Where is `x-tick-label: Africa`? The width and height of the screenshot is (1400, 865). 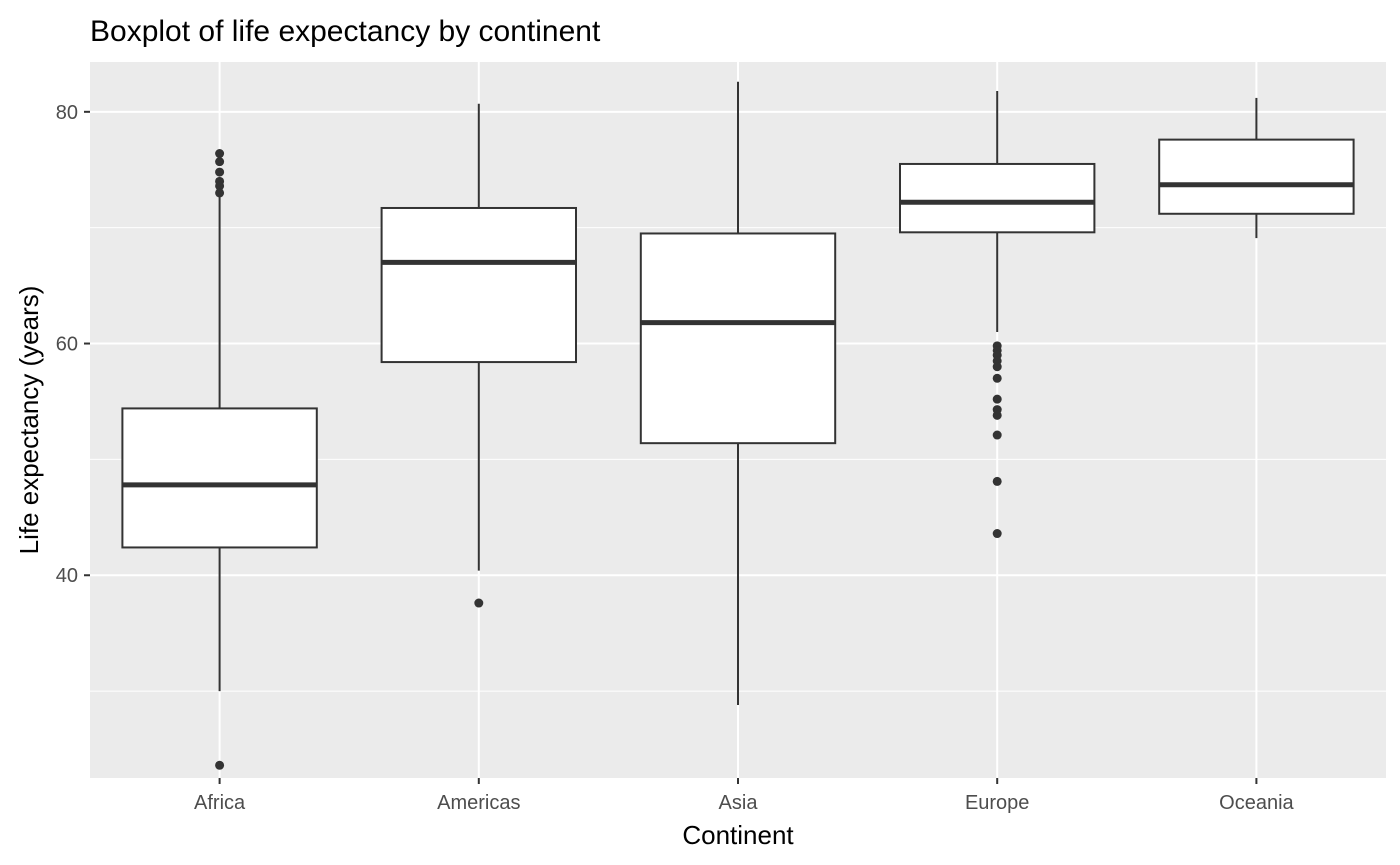 x-tick-label: Africa is located at coordinates (220, 803).